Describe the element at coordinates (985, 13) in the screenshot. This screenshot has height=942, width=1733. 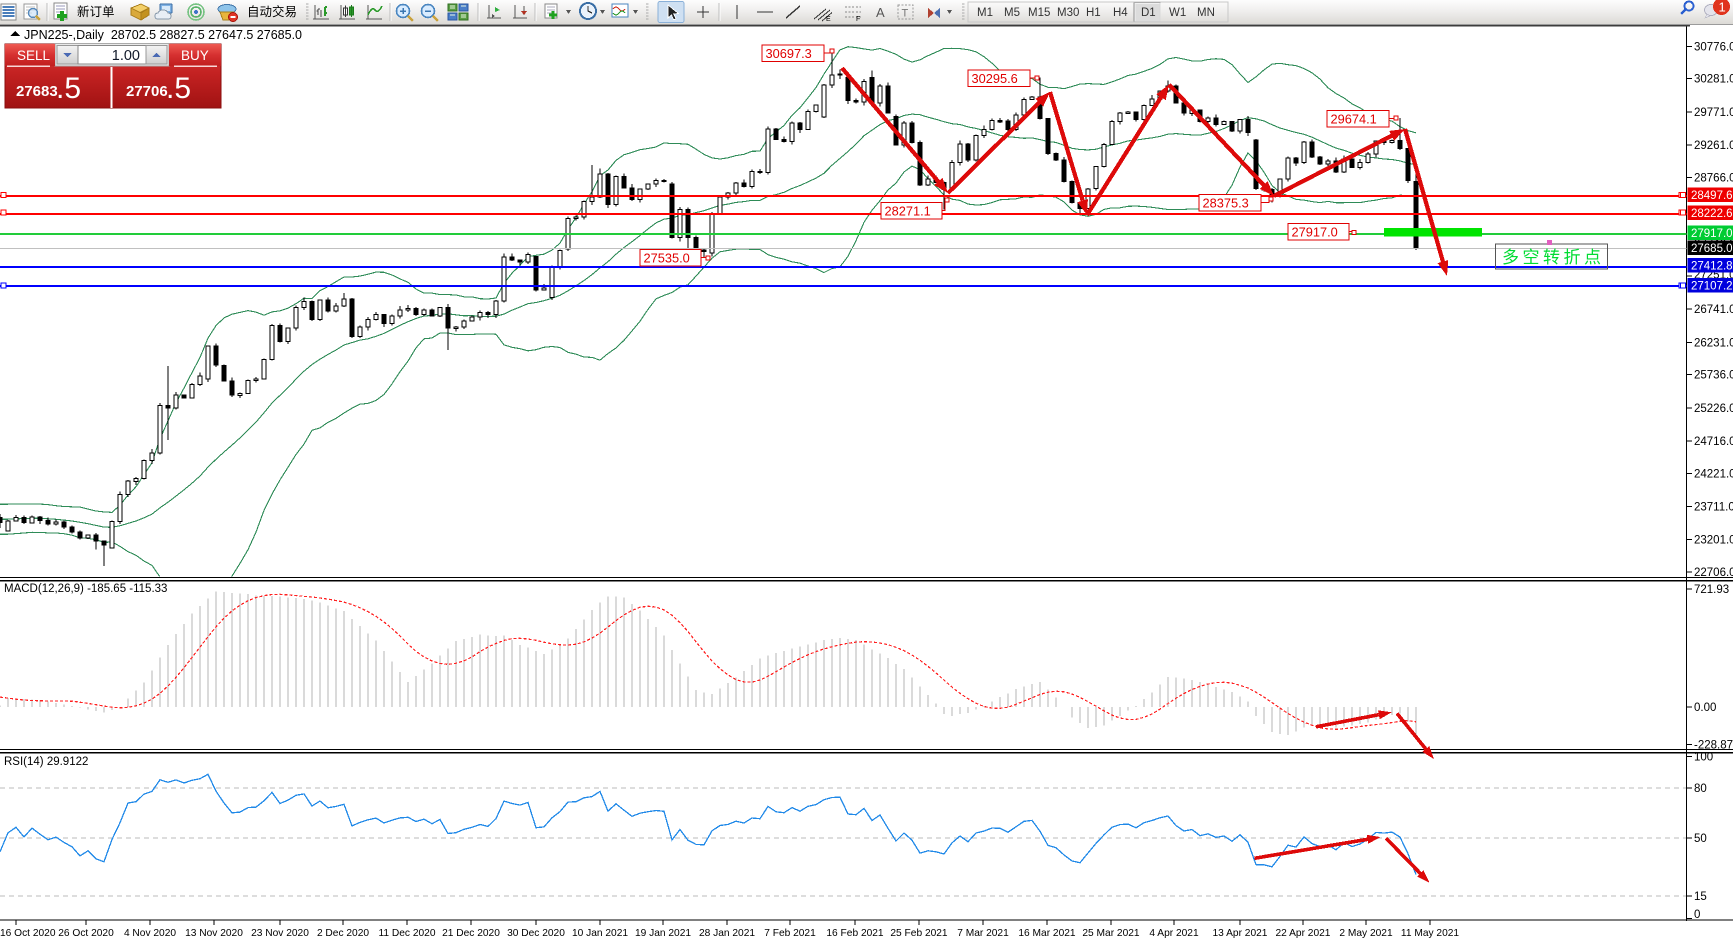
I see `svg-text: M1` at that location.